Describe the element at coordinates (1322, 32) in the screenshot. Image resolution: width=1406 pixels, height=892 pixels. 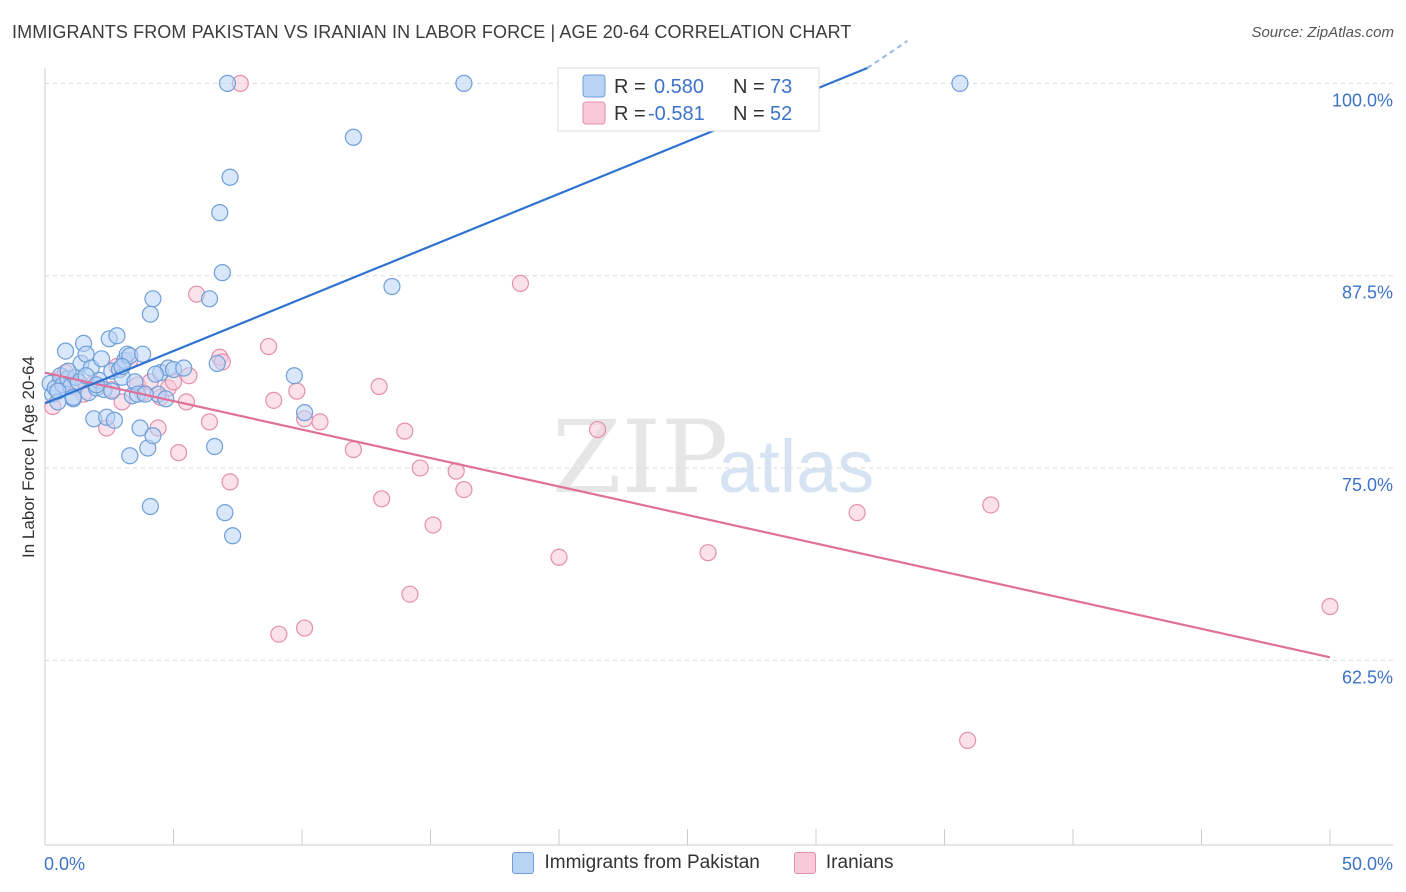
I see `source-credit: Source: ZipAtlas.com` at that location.